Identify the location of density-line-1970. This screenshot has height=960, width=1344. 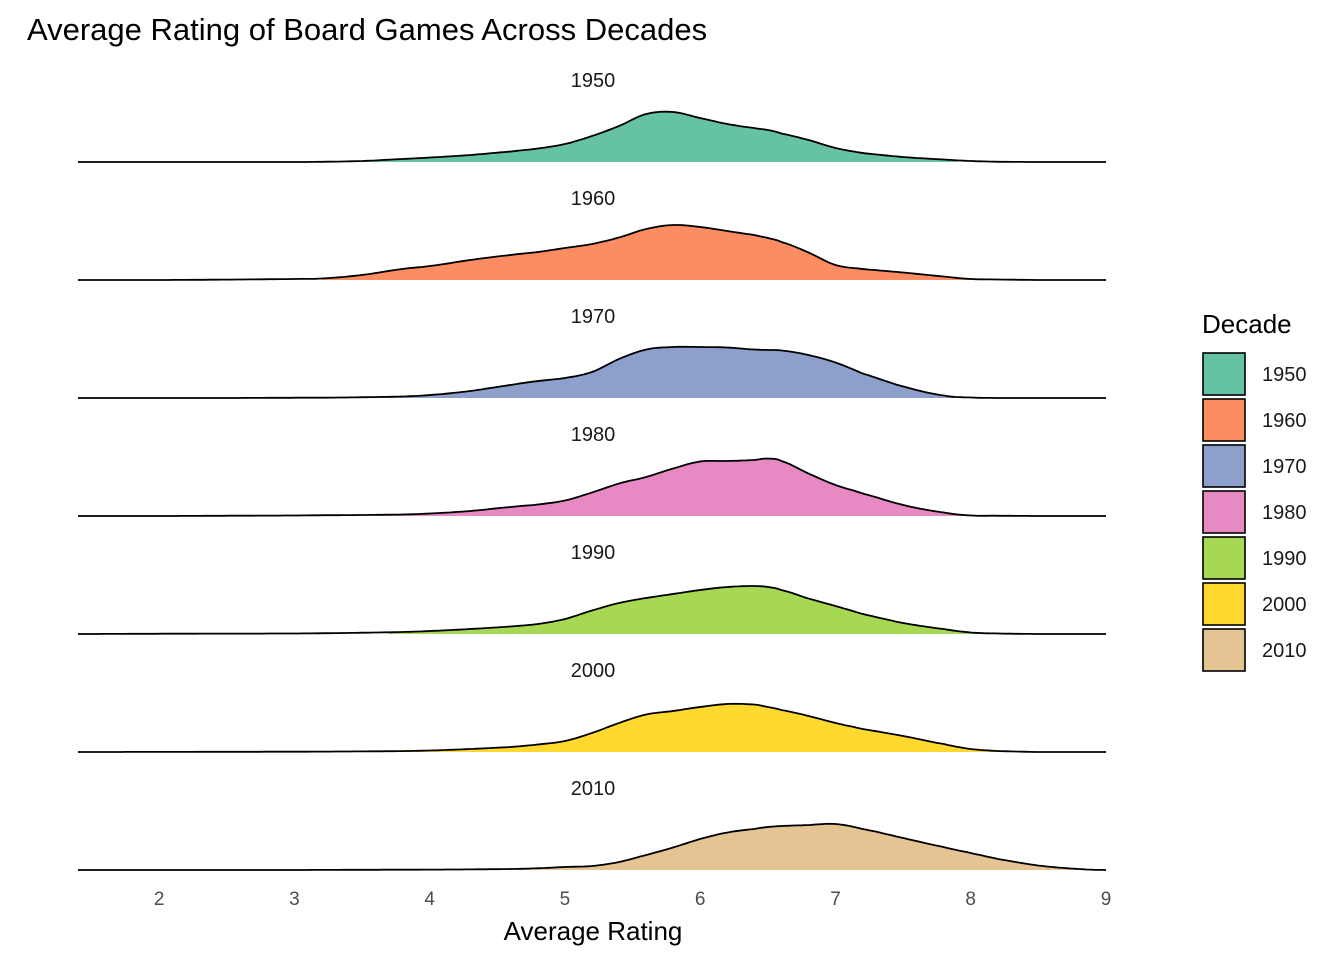
(592, 372).